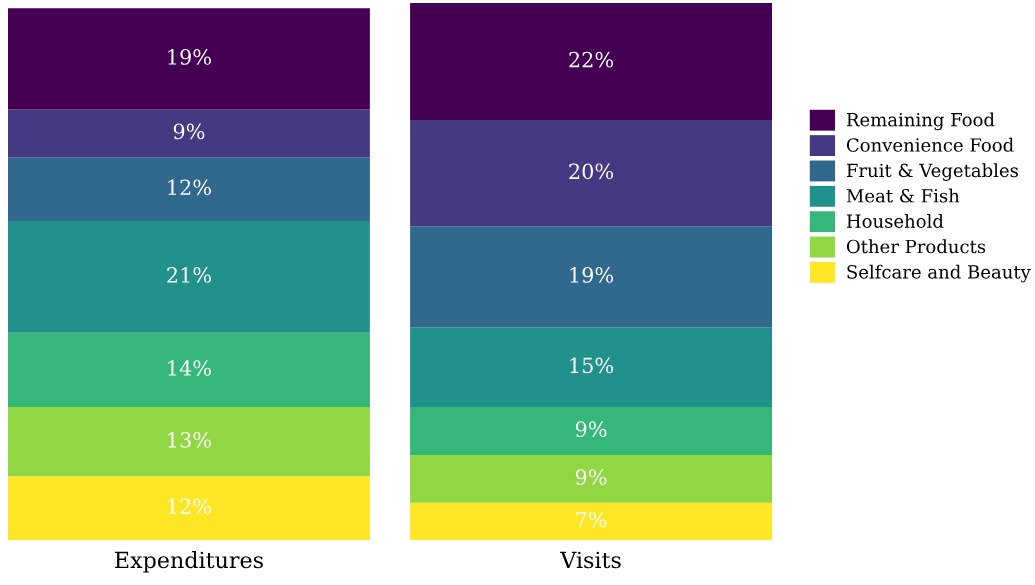  Describe the element at coordinates (930, 144) in the screenshot. I see `legend-label: Convenience Food` at that location.